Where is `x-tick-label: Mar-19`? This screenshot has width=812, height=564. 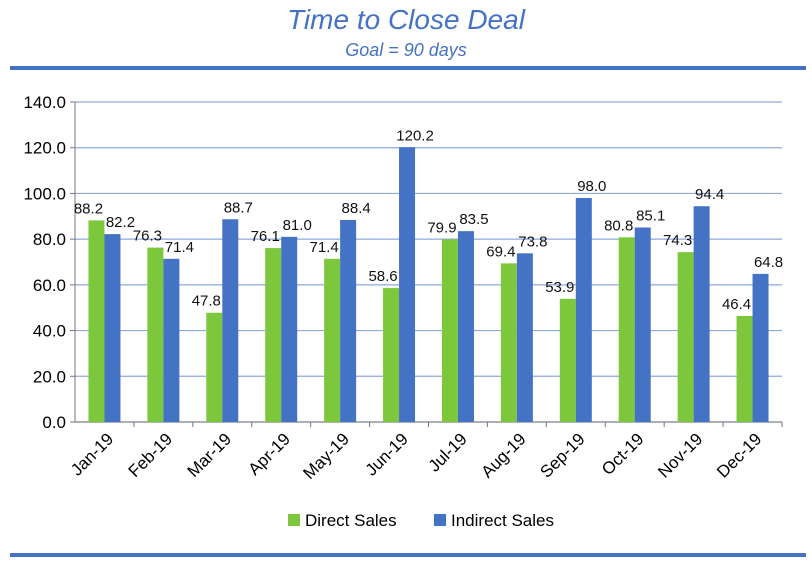
x-tick-label: Mar-19 is located at coordinates (210, 455).